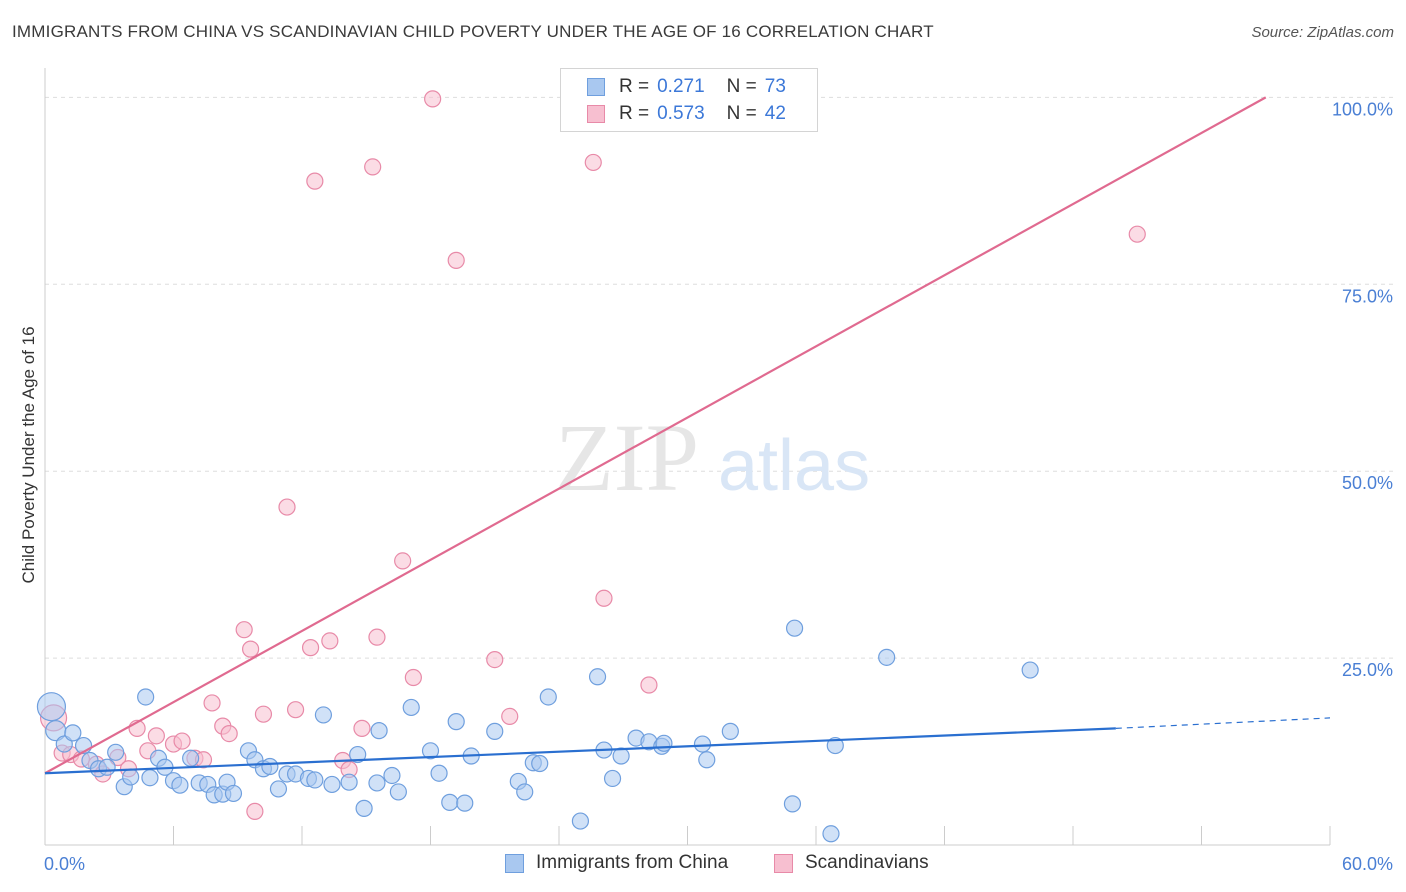 This screenshot has width=1406, height=892. Describe the element at coordinates (681, 86) in the screenshot. I see `legend-r-value-china: 0.271` at that location.